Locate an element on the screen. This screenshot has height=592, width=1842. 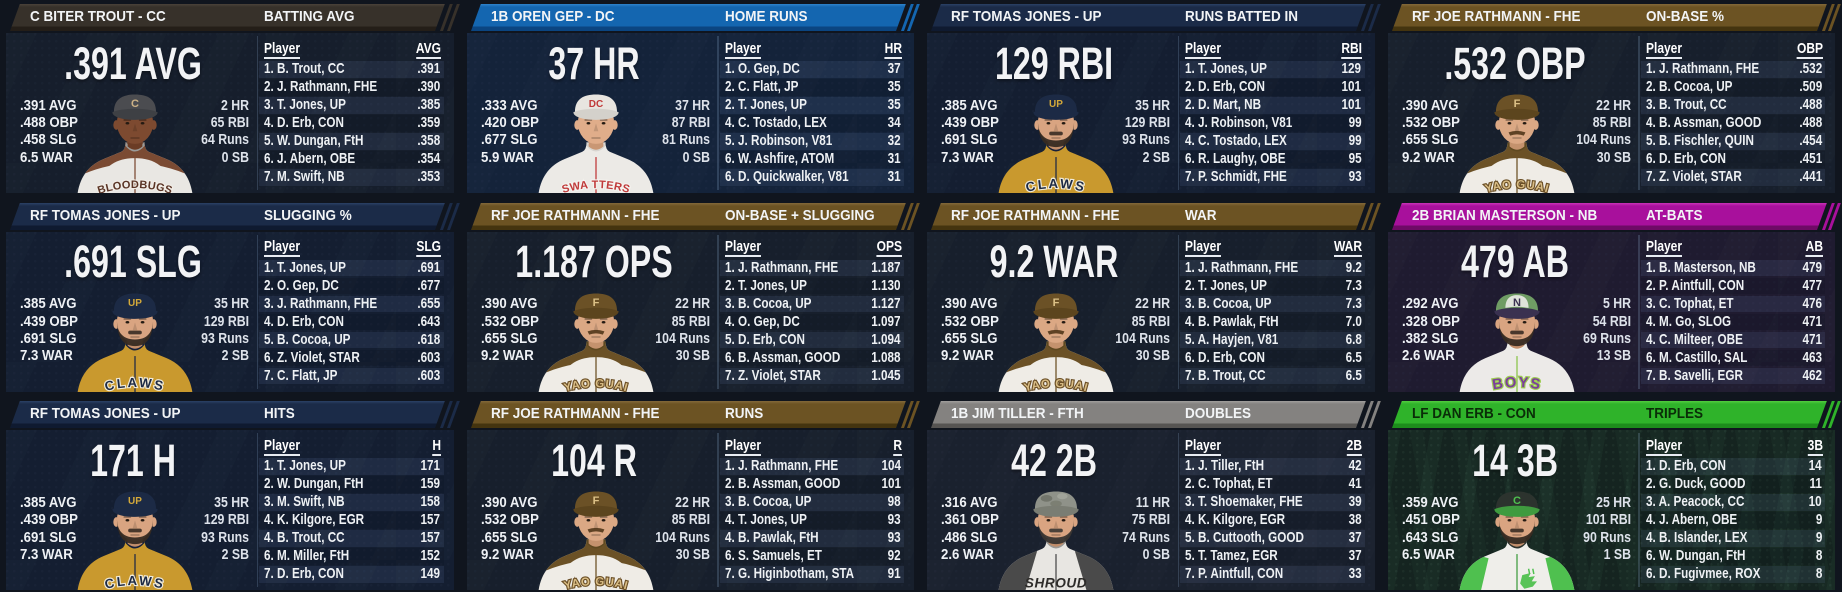
svg-text: BLOODBUGS is located at coordinates (135, 186).